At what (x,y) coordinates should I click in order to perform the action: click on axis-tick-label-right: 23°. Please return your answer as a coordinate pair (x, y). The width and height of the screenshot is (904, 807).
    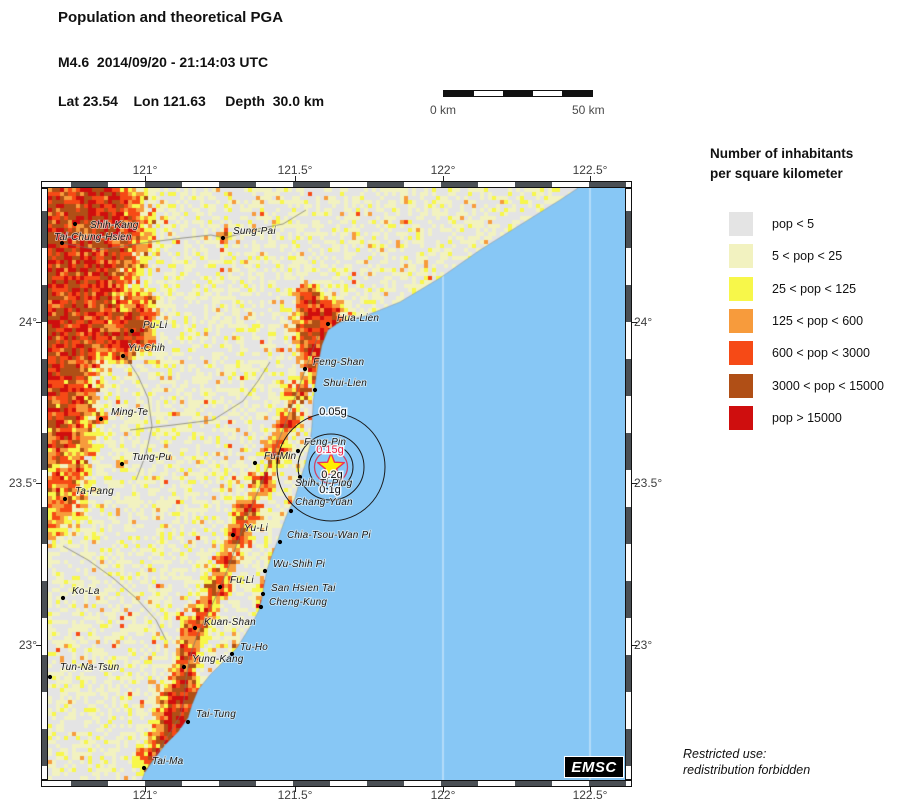
    Looking at the image, I should click on (643, 645).